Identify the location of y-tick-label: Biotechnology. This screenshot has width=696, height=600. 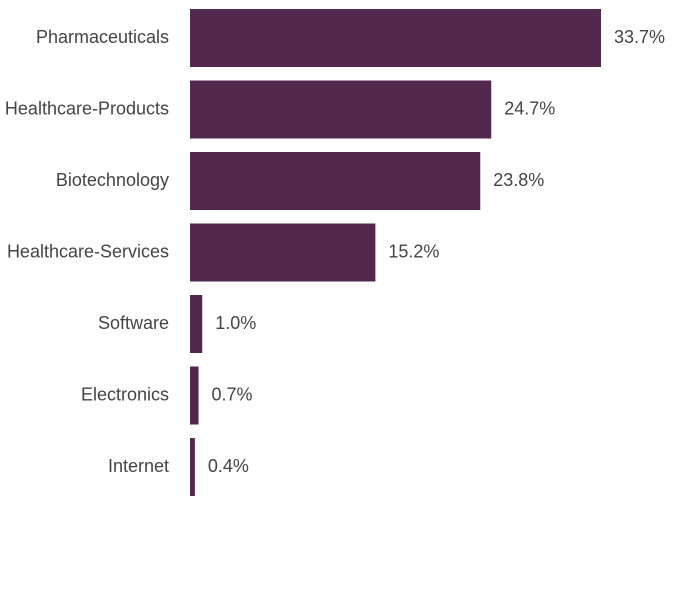
(112, 180).